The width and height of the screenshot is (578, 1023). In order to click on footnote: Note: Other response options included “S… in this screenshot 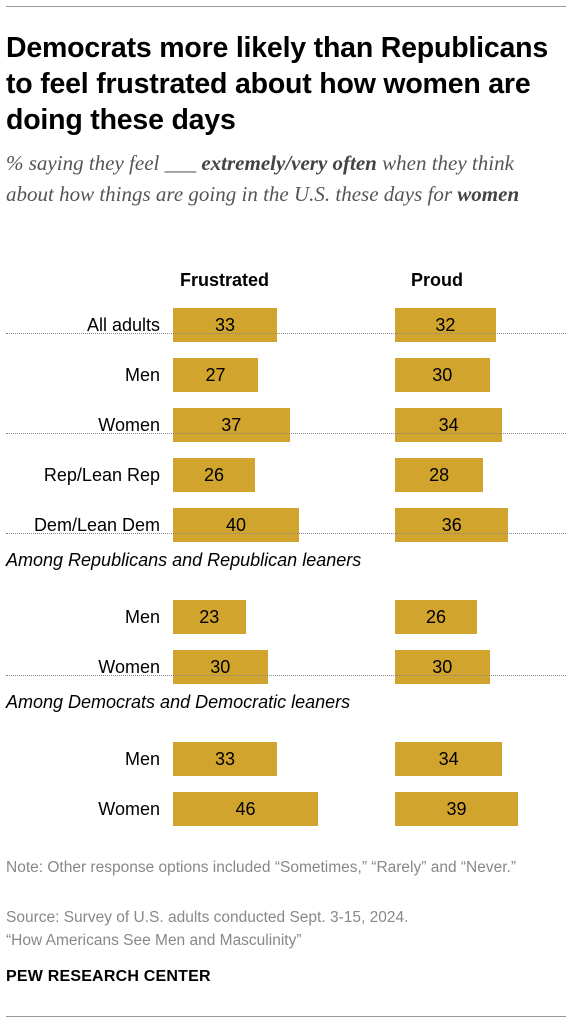, I will do `click(261, 867)`.